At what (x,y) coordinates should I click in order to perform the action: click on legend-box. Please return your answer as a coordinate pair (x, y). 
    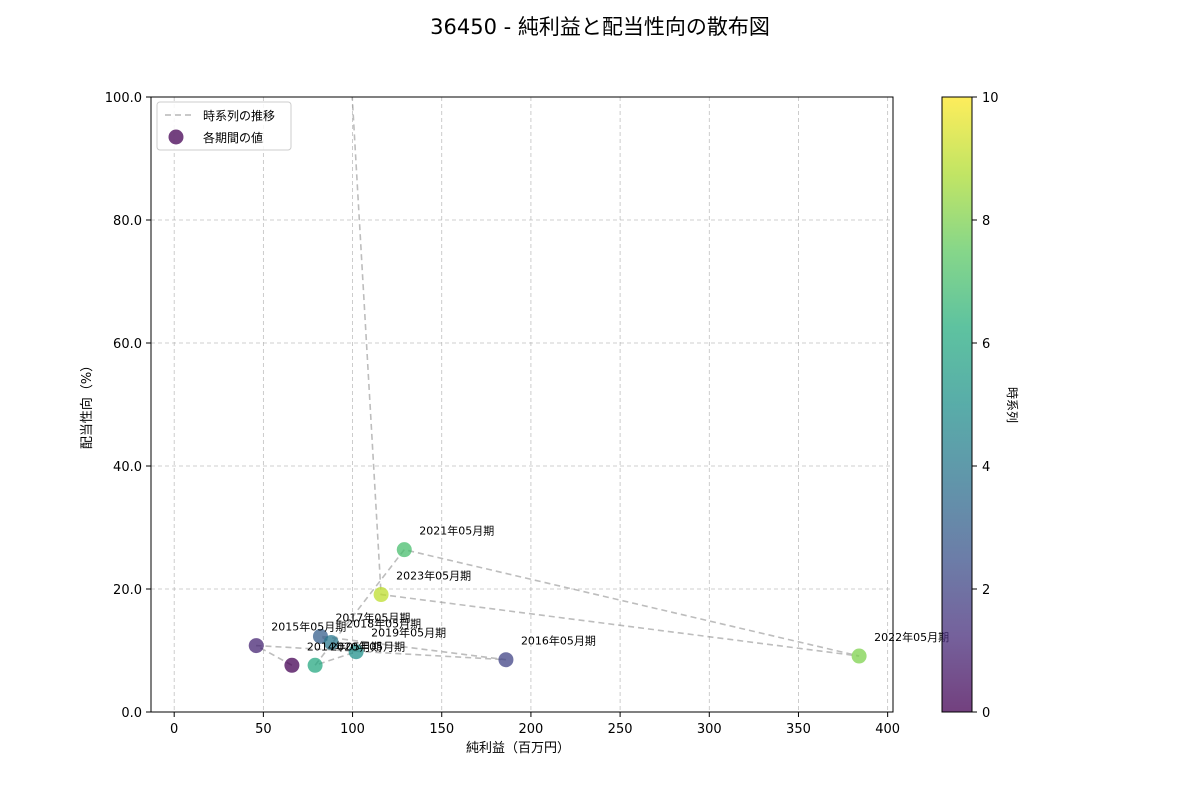
    Looking at the image, I should click on (224, 126).